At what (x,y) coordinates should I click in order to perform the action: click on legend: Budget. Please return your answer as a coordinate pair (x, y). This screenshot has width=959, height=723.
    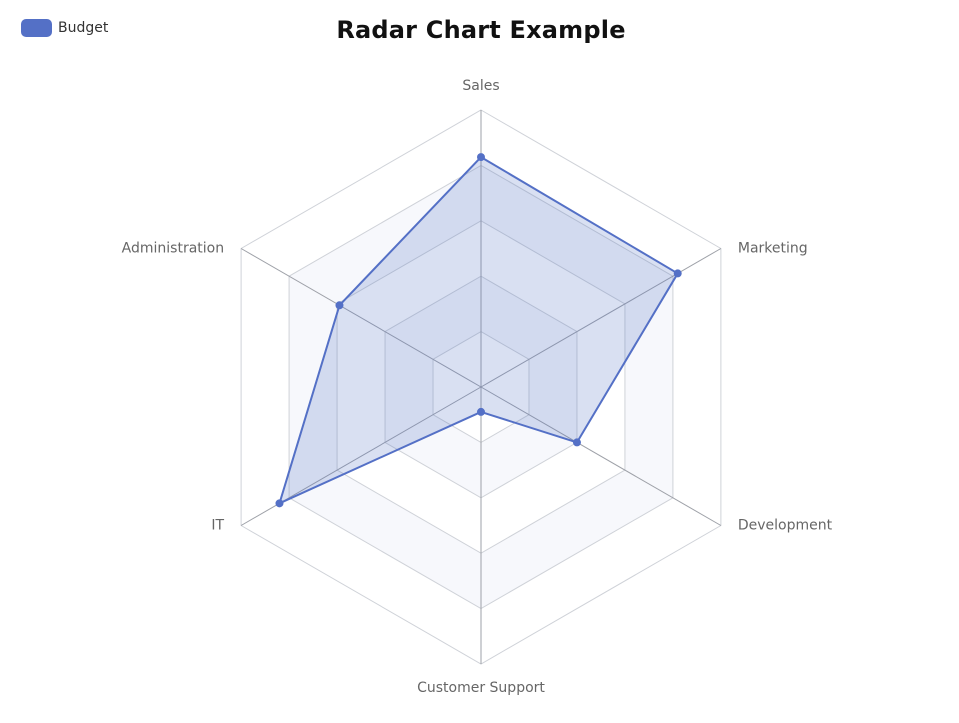
    Looking at the image, I should click on (64, 28).